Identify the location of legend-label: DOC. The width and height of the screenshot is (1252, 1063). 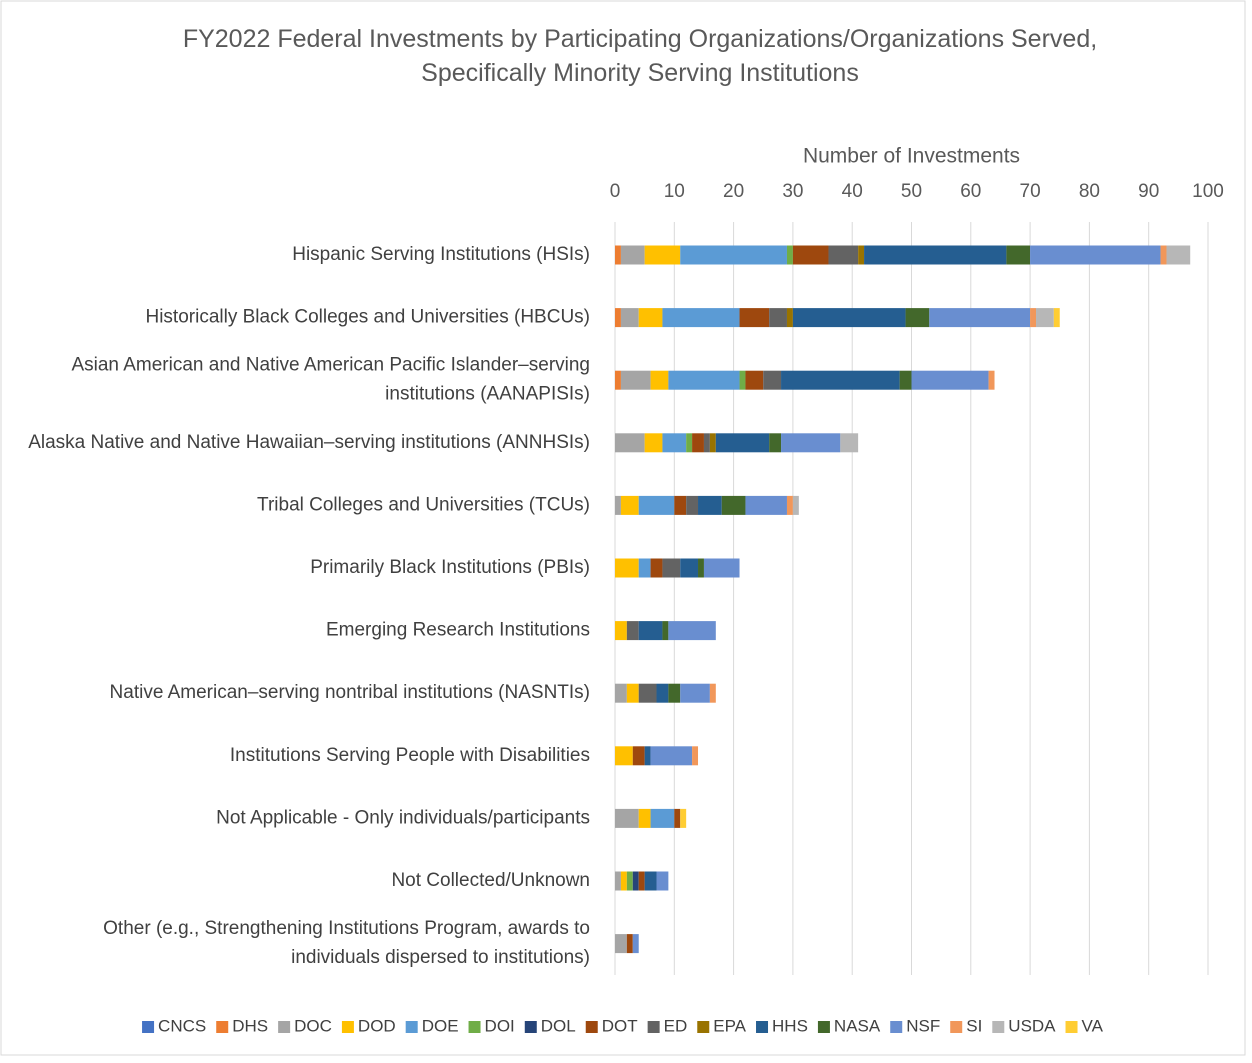
(313, 1025).